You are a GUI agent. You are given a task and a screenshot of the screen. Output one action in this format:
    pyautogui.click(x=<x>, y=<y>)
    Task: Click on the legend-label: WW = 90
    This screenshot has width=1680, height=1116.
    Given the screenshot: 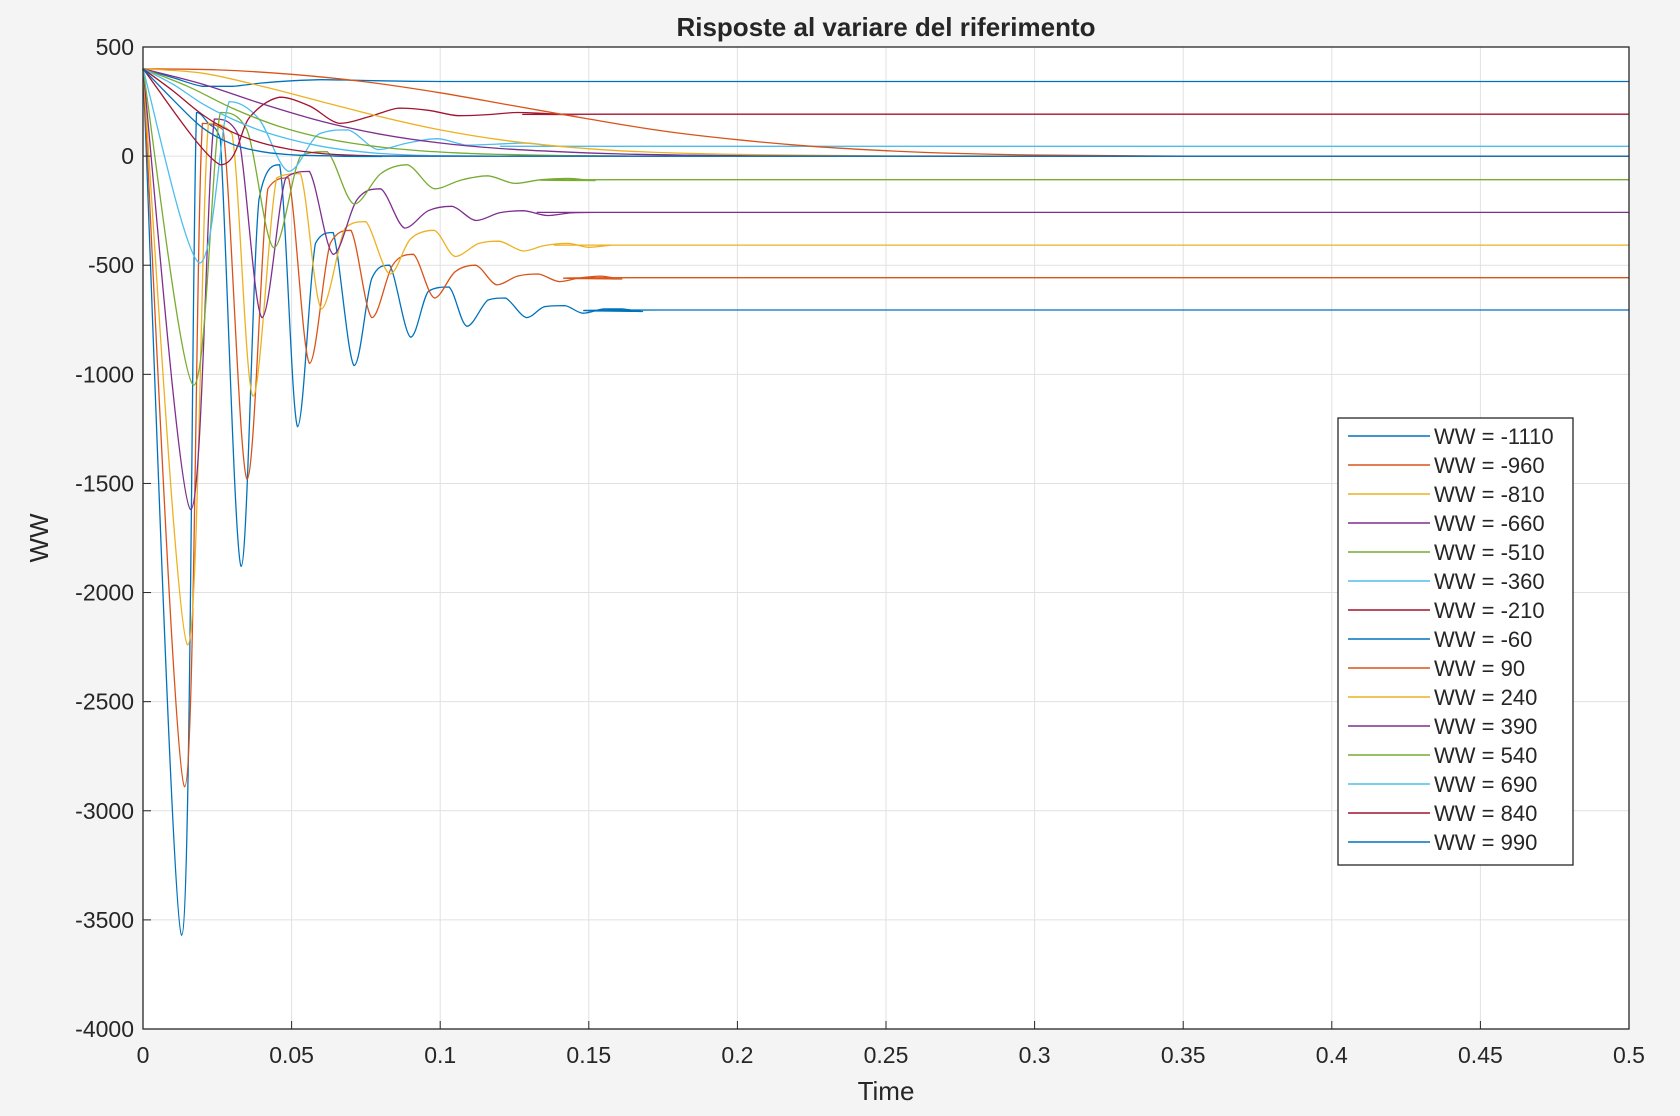 What is the action you would take?
    pyautogui.click(x=1479, y=668)
    